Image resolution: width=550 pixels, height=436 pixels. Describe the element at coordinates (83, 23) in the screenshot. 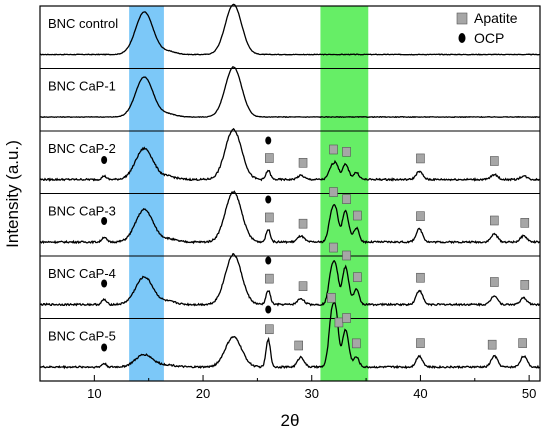

I see `series-label-1: BNC control` at that location.